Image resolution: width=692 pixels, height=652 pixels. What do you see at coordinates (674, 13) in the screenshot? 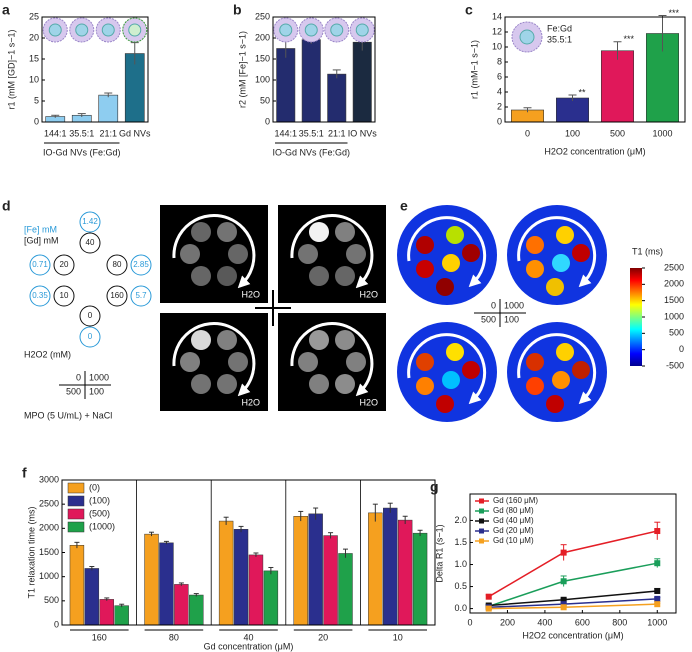
I see `significance: ***` at bounding box center [674, 13].